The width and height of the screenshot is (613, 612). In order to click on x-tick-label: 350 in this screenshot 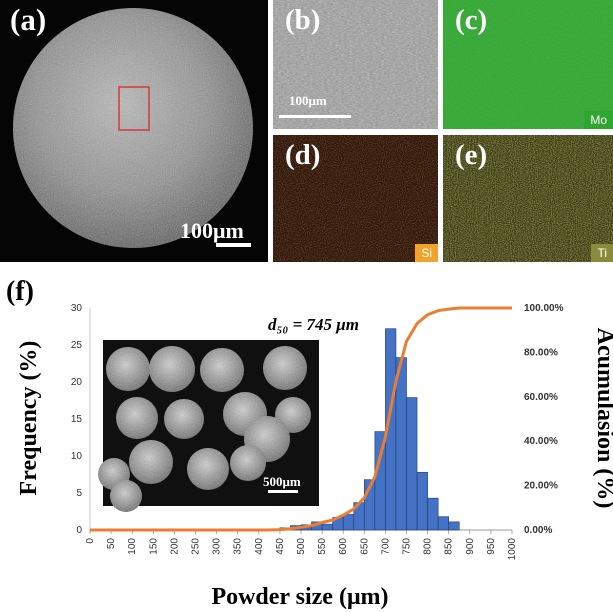, I will do `click(238, 546)`.